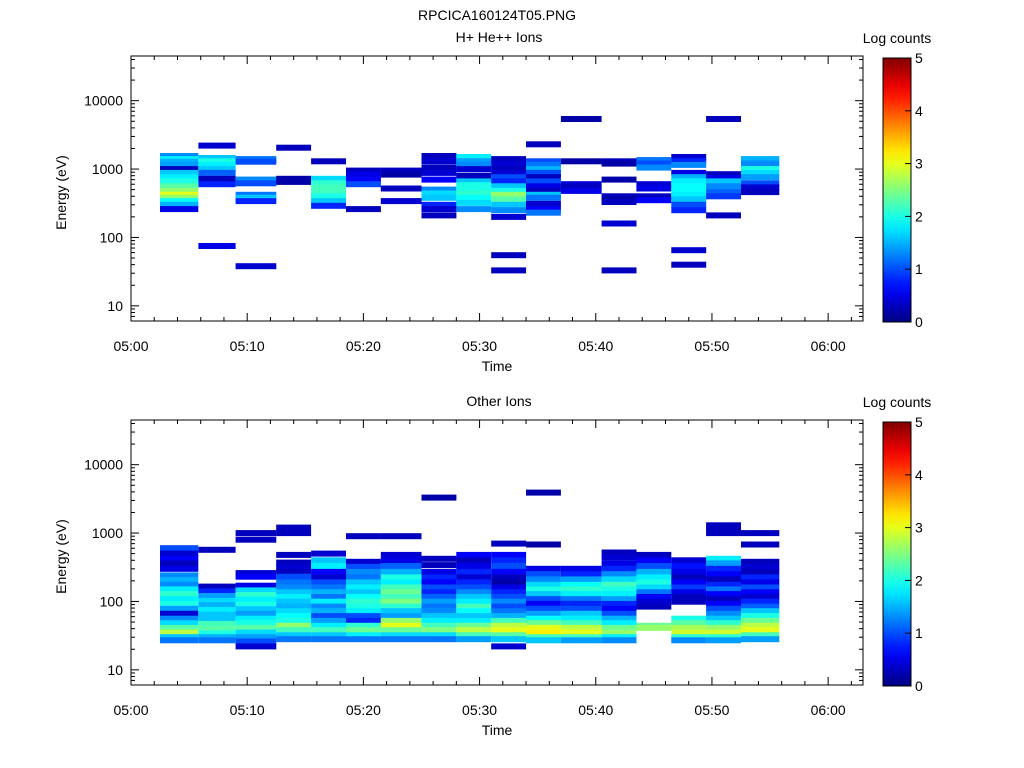  Describe the element at coordinates (828, 710) in the screenshot. I see `x-tick-label: 06:00` at that location.